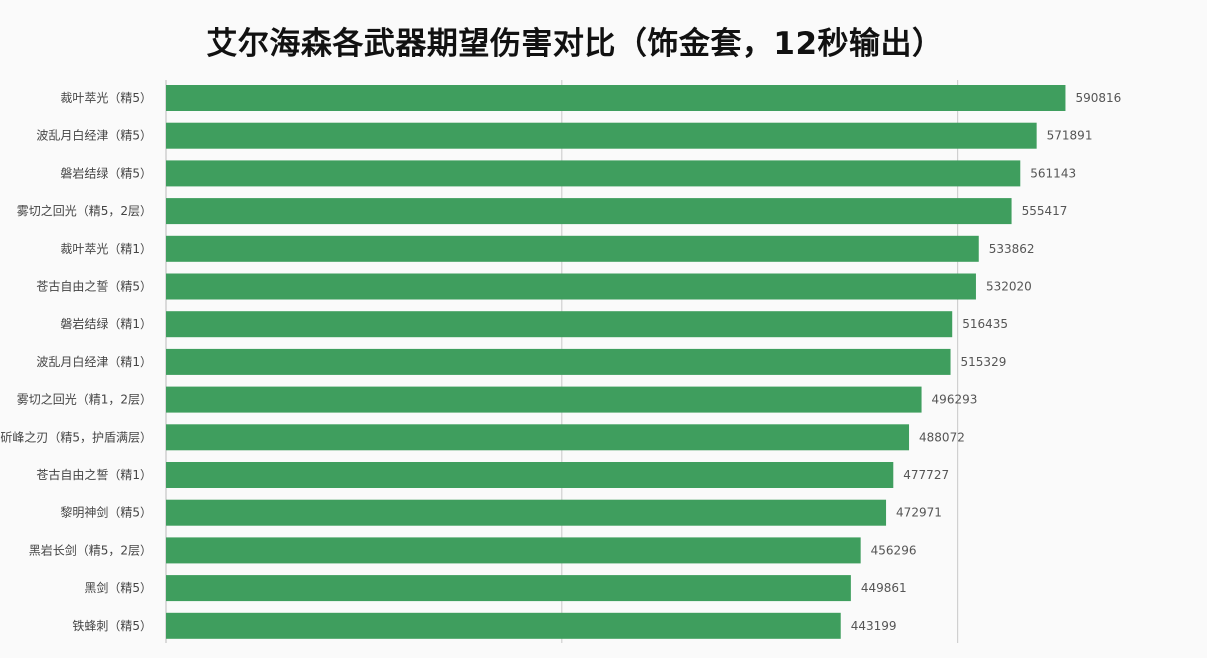 The image size is (1207, 658). What do you see at coordinates (984, 362) in the screenshot?
I see `value-label: 515329` at bounding box center [984, 362].